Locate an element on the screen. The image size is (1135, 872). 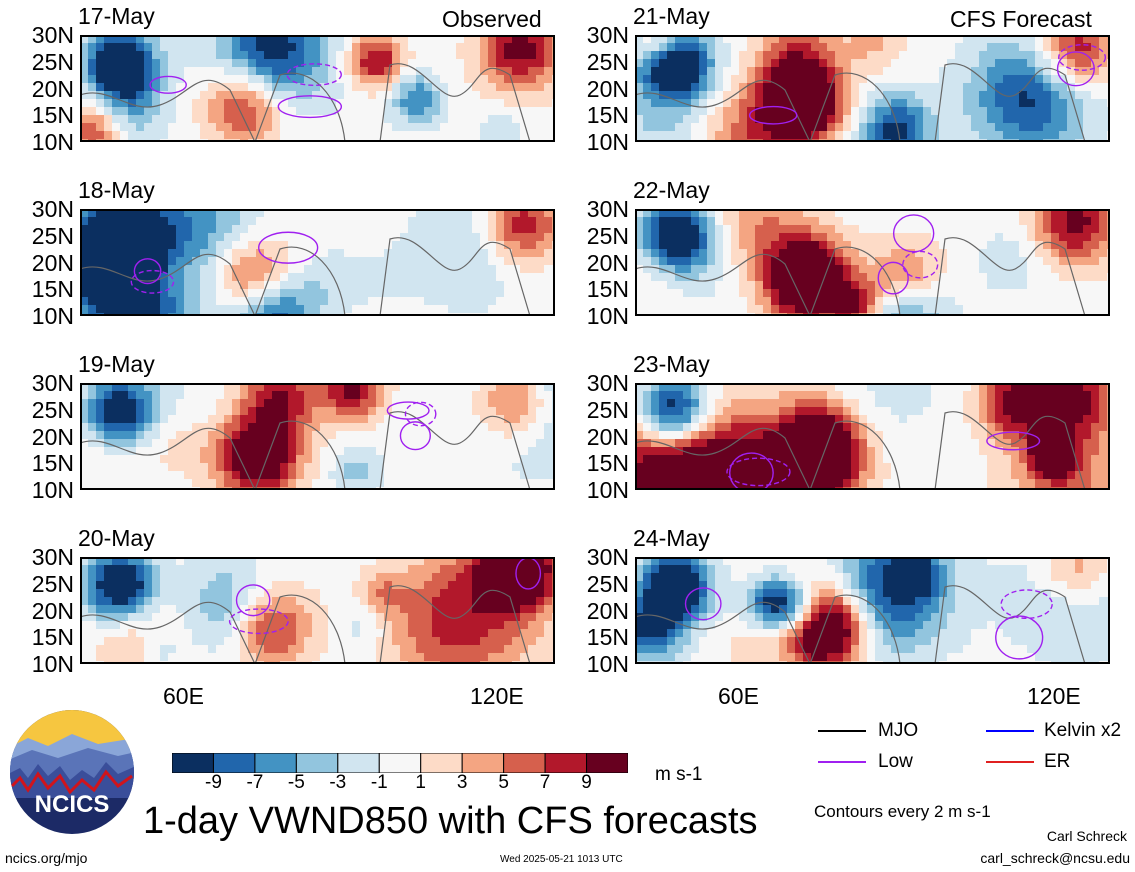
forecast-label: CFS Forecast is located at coordinates (1021, 19).